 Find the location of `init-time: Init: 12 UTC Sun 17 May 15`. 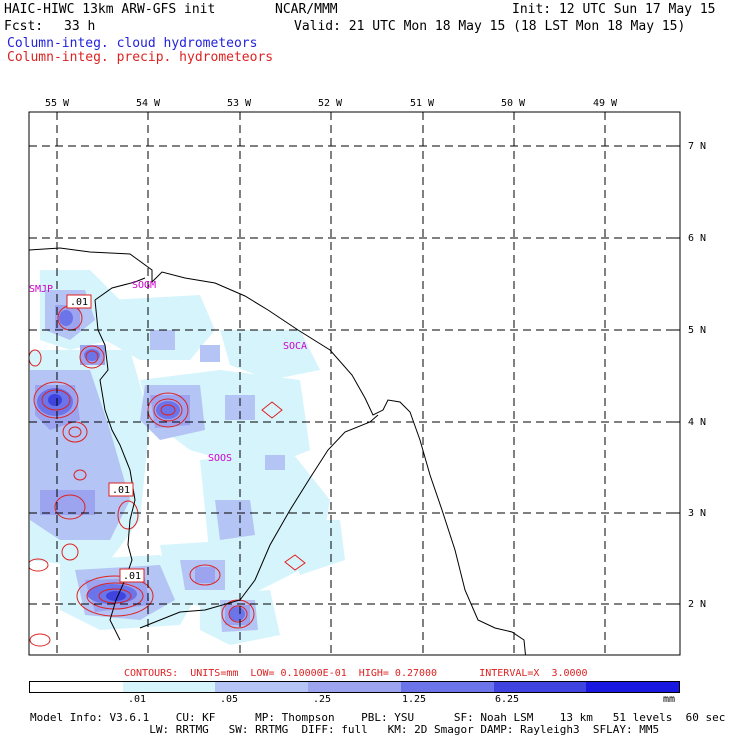

init-time: Init: 12 UTC Sun 17 May 15 is located at coordinates (614, 9).